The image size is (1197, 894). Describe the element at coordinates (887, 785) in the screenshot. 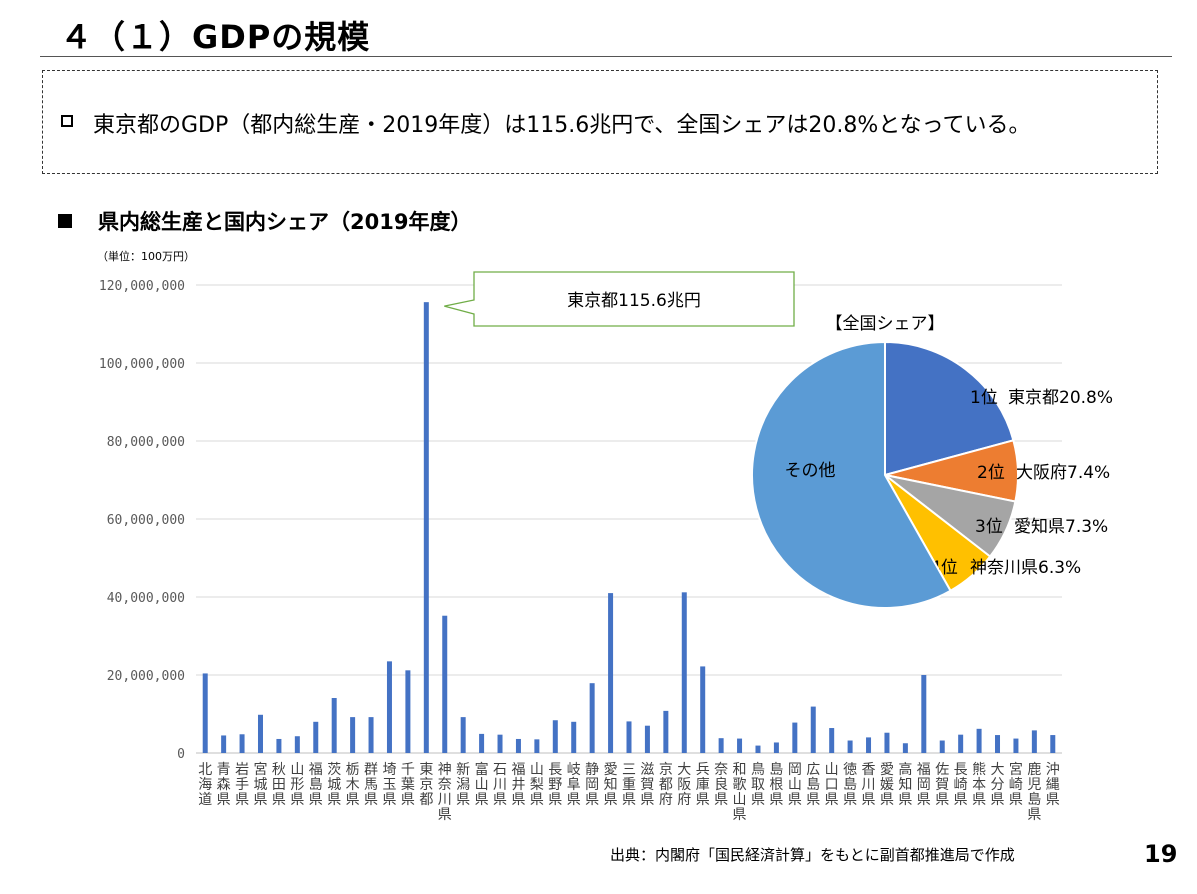

I see `x-tick-label: 愛媛県` at that location.